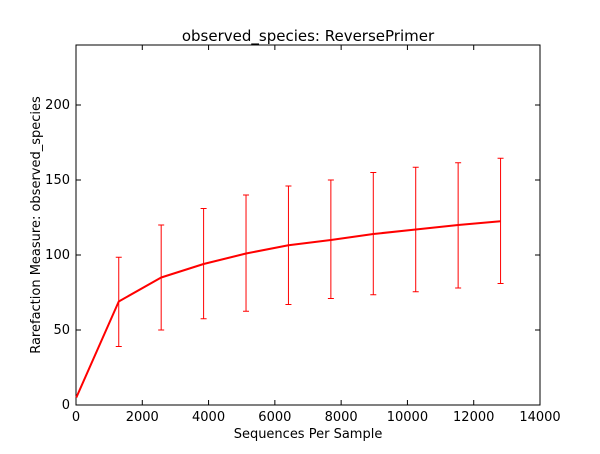 The image size is (600, 454). I want to click on chart-title: observed_species: ReversePrimer, so click(308, 36).